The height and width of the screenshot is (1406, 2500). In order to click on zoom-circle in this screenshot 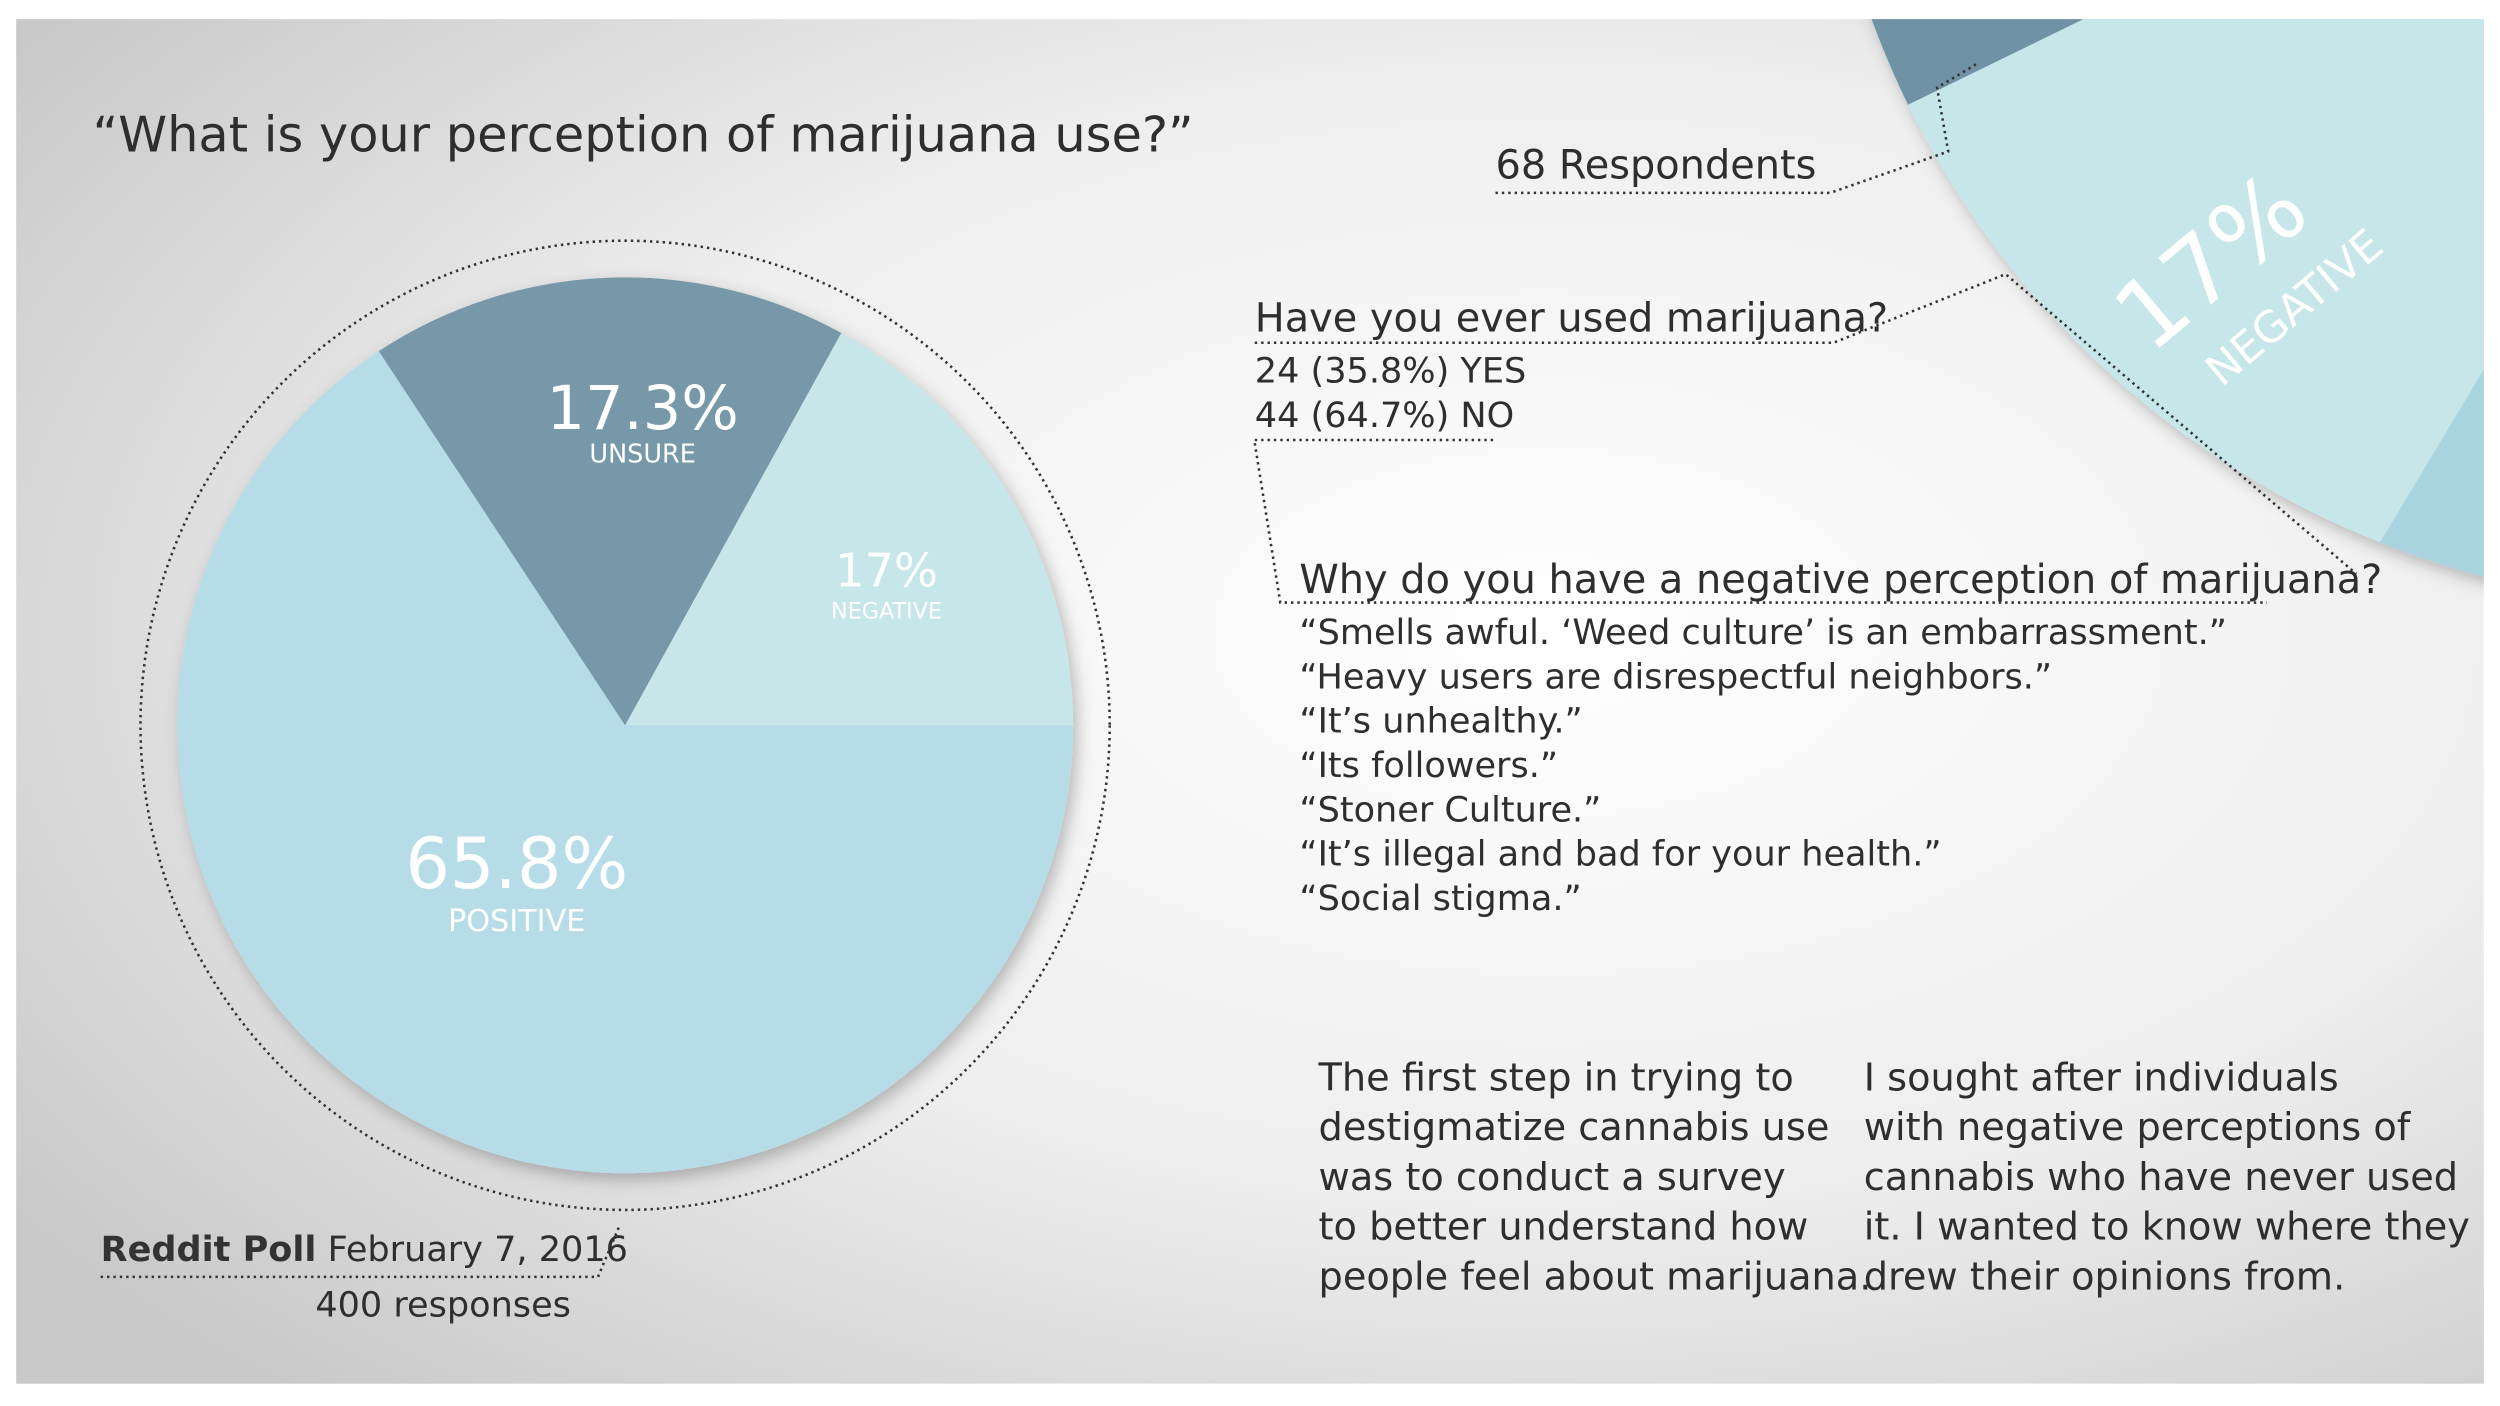, I will do `click(2177, 298)`.